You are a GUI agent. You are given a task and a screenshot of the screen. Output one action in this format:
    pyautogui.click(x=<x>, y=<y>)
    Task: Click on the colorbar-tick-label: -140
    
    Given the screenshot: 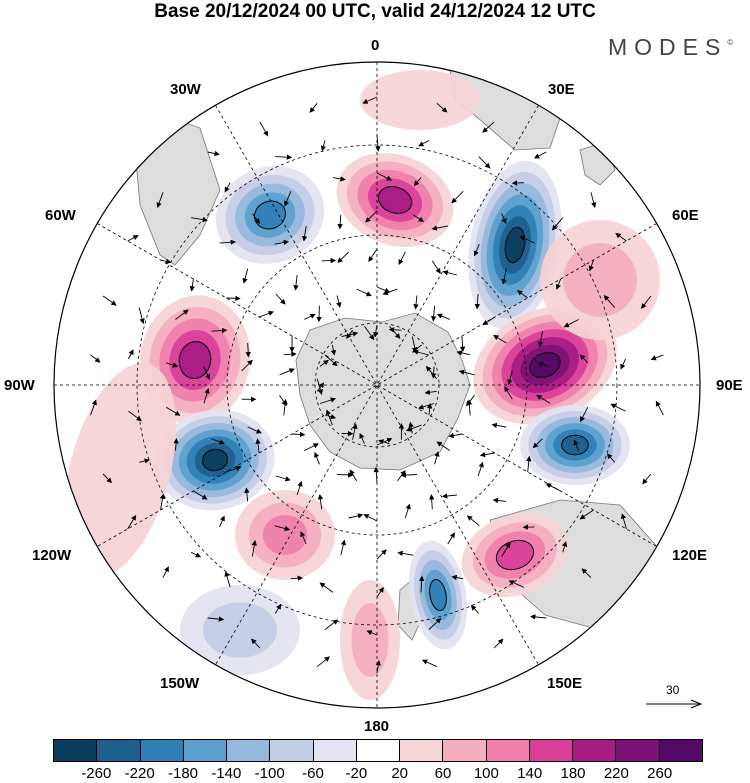 What is the action you would take?
    pyautogui.click(x=226, y=773)
    